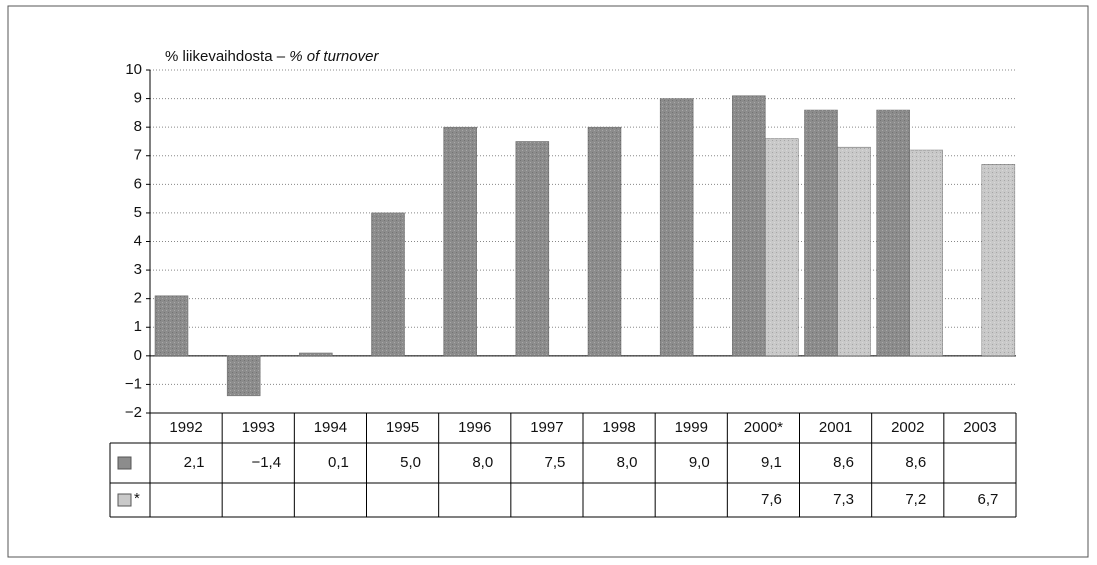 This screenshot has width=1097, height=565. I want to click on y-tick-label: −2, so click(133, 412).